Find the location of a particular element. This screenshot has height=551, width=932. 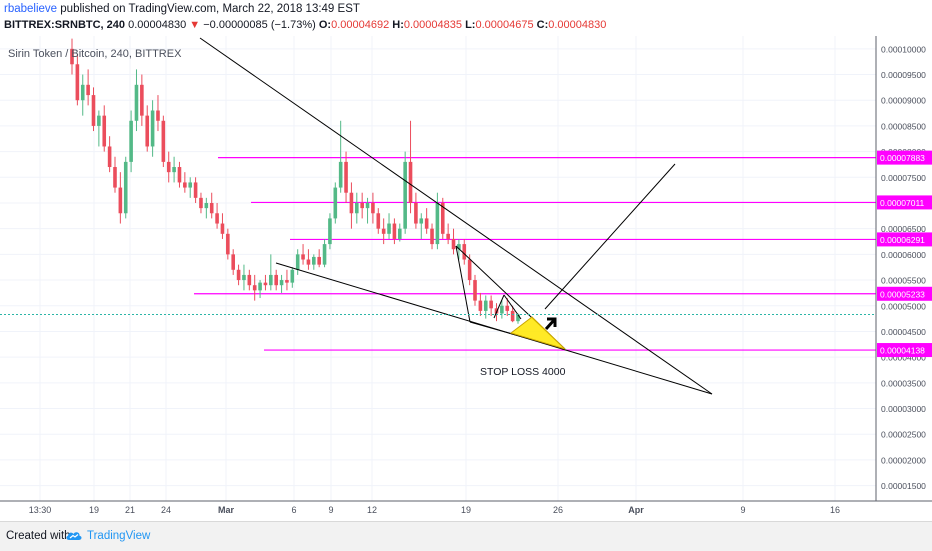

level-label: 0.00005233 is located at coordinates (902, 294).